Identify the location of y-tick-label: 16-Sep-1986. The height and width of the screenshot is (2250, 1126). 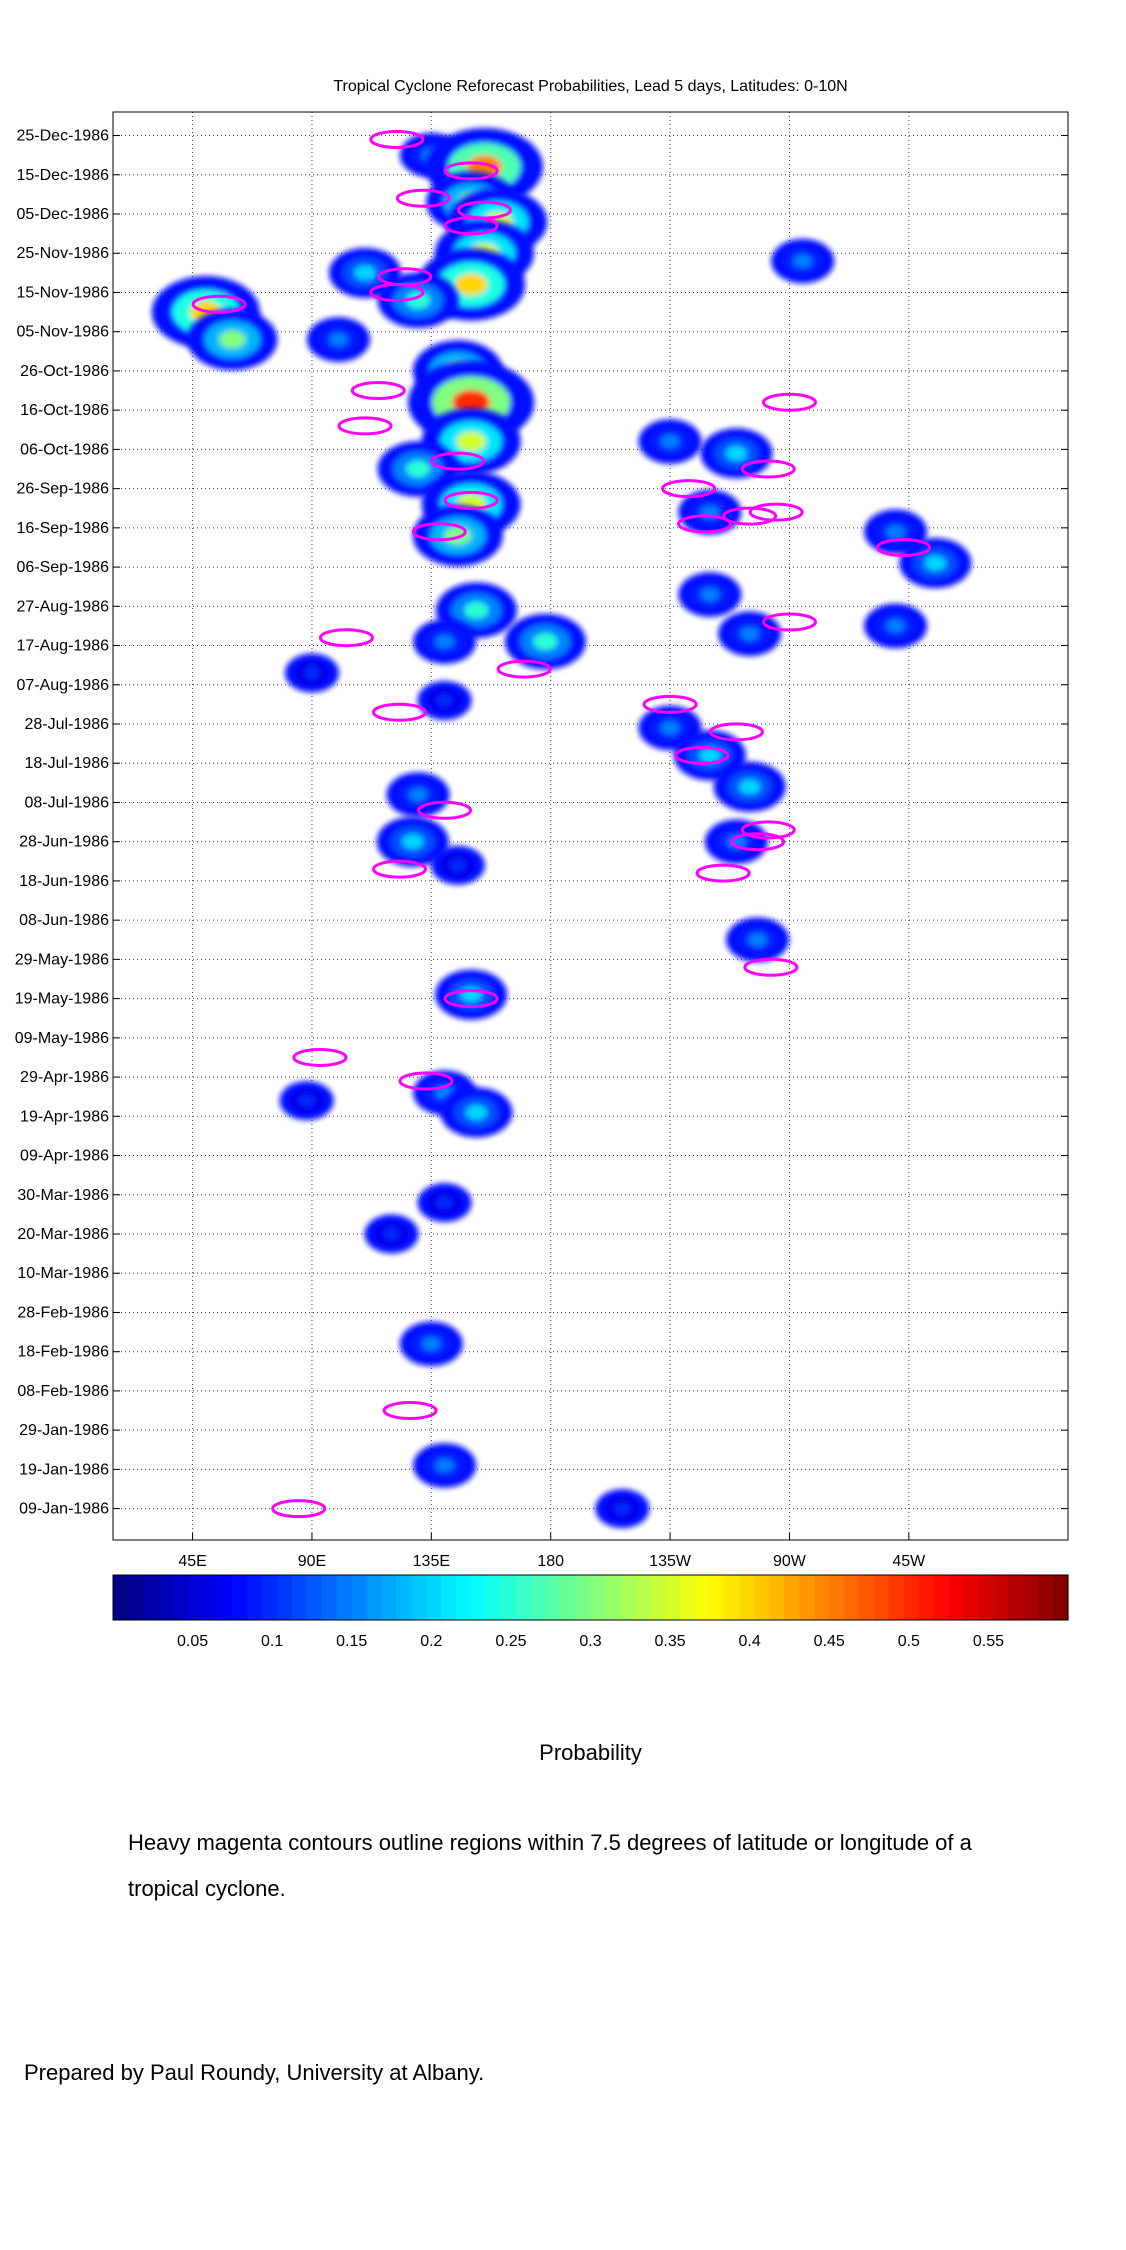
(62, 528).